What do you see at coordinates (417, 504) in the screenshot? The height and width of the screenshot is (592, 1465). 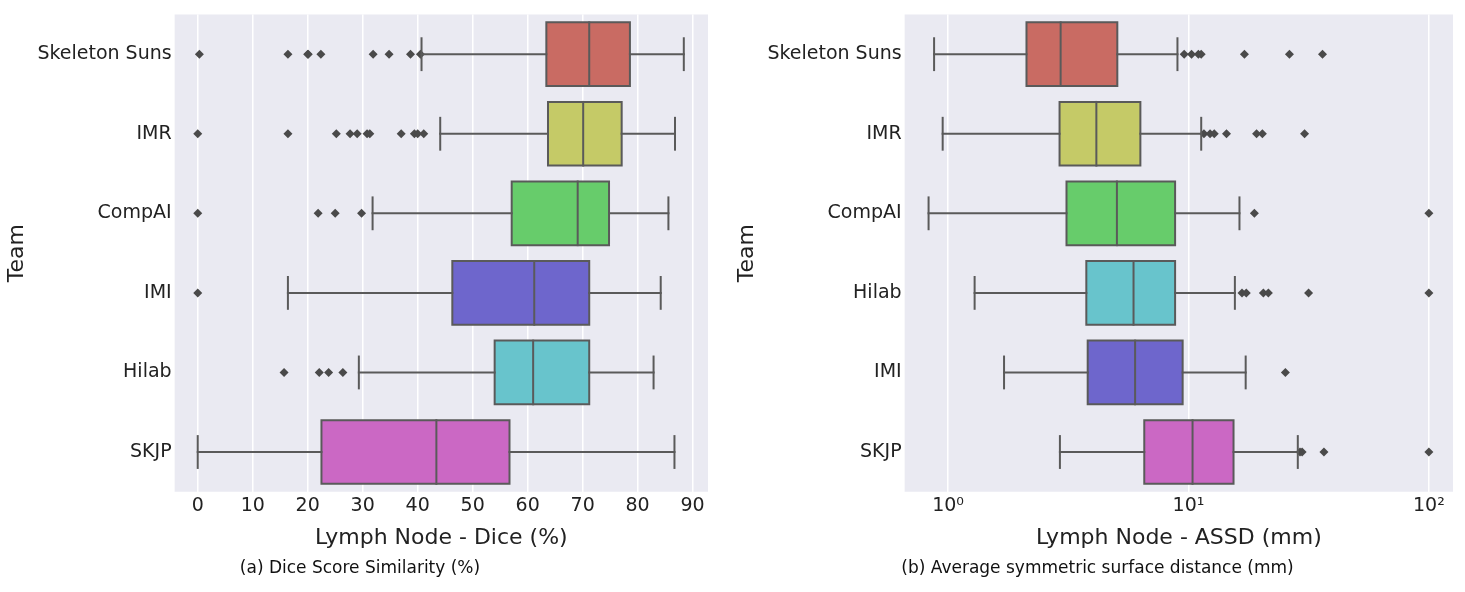 I see `x-tick-label: 40` at bounding box center [417, 504].